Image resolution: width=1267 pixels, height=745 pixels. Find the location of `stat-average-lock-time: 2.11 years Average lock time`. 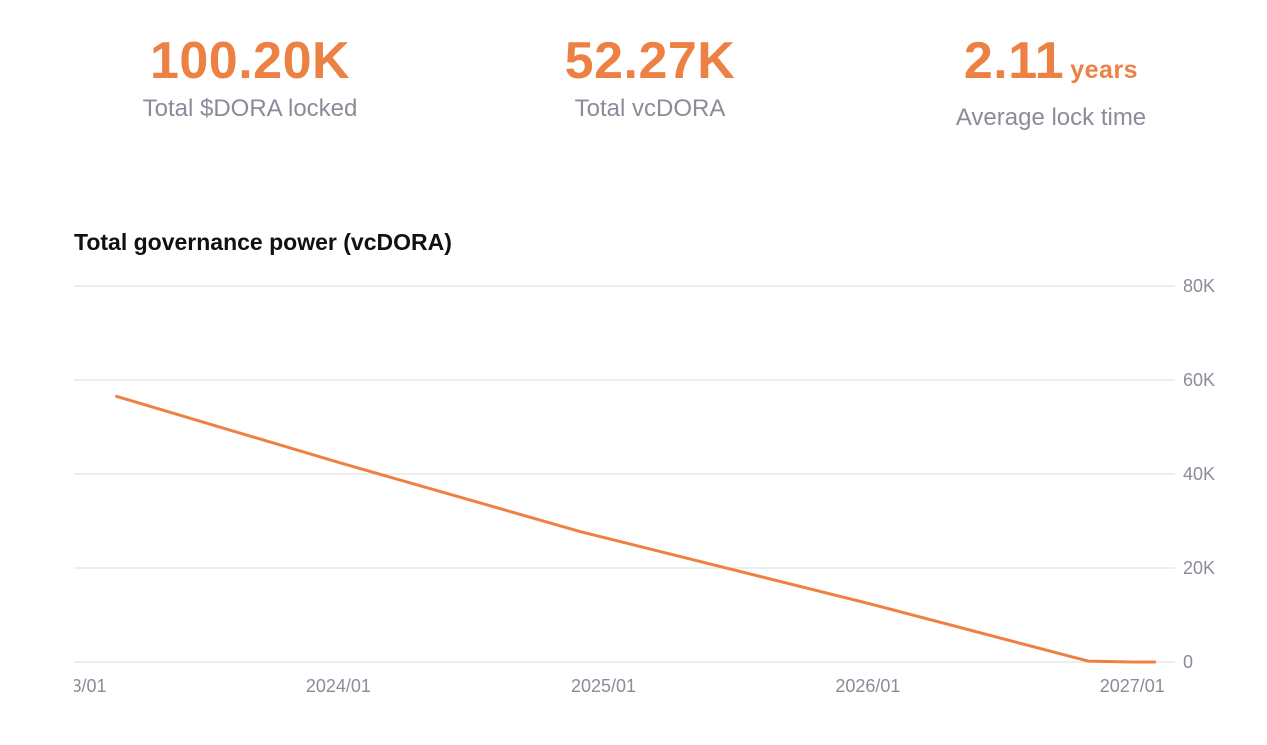

stat-average-lock-time: 2.11 years Average lock time is located at coordinates (1051, 80).